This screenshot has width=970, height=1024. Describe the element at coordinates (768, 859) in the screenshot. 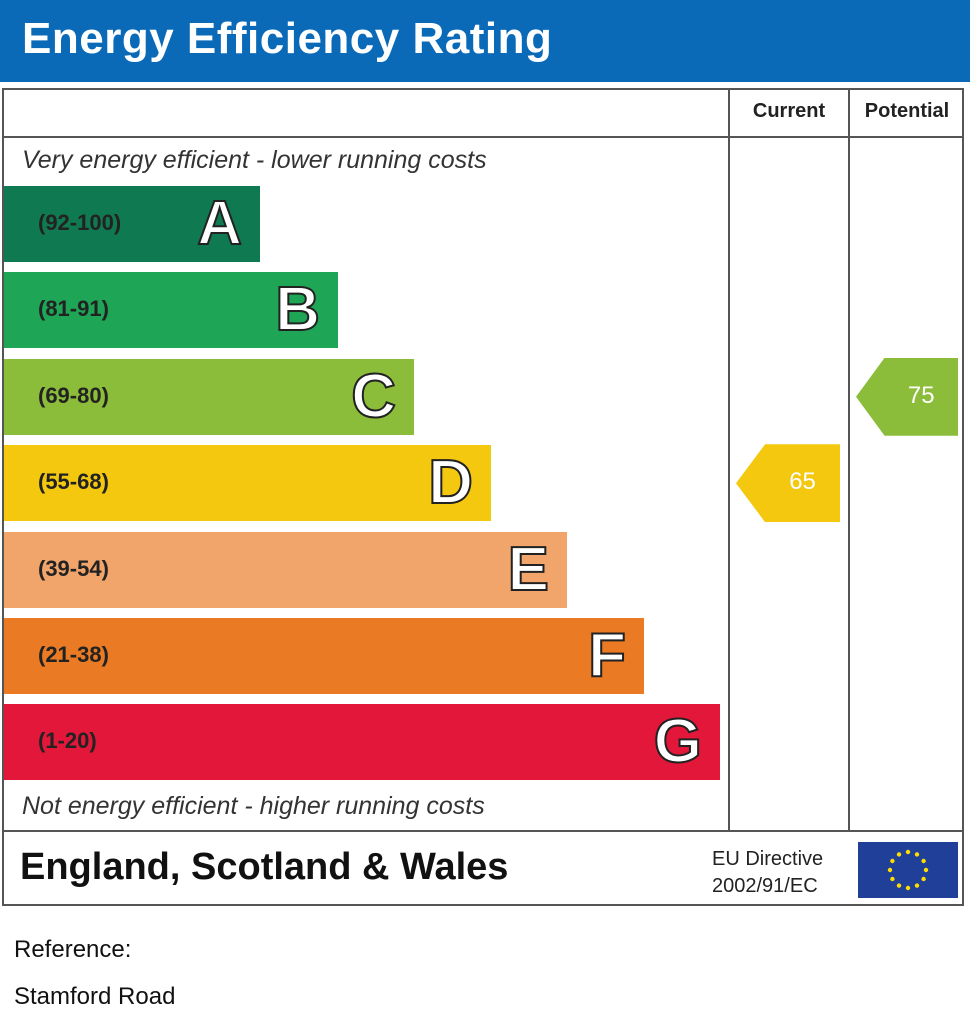

I see `eu-directive-line1: EU Directive` at that location.